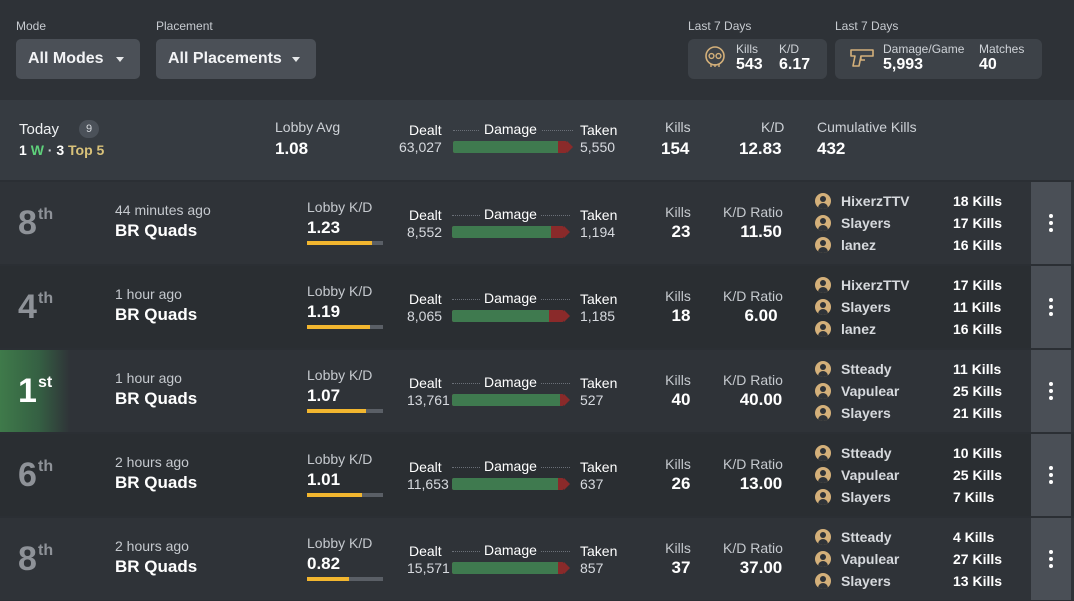  Describe the element at coordinates (156, 398) in the screenshot. I see `match-mode: BR Quads` at that location.